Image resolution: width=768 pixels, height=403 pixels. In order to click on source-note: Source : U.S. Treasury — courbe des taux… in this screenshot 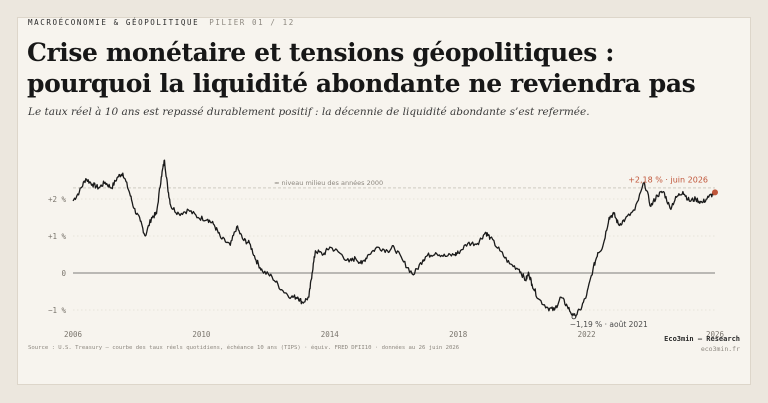, I will do `click(244, 348)`.